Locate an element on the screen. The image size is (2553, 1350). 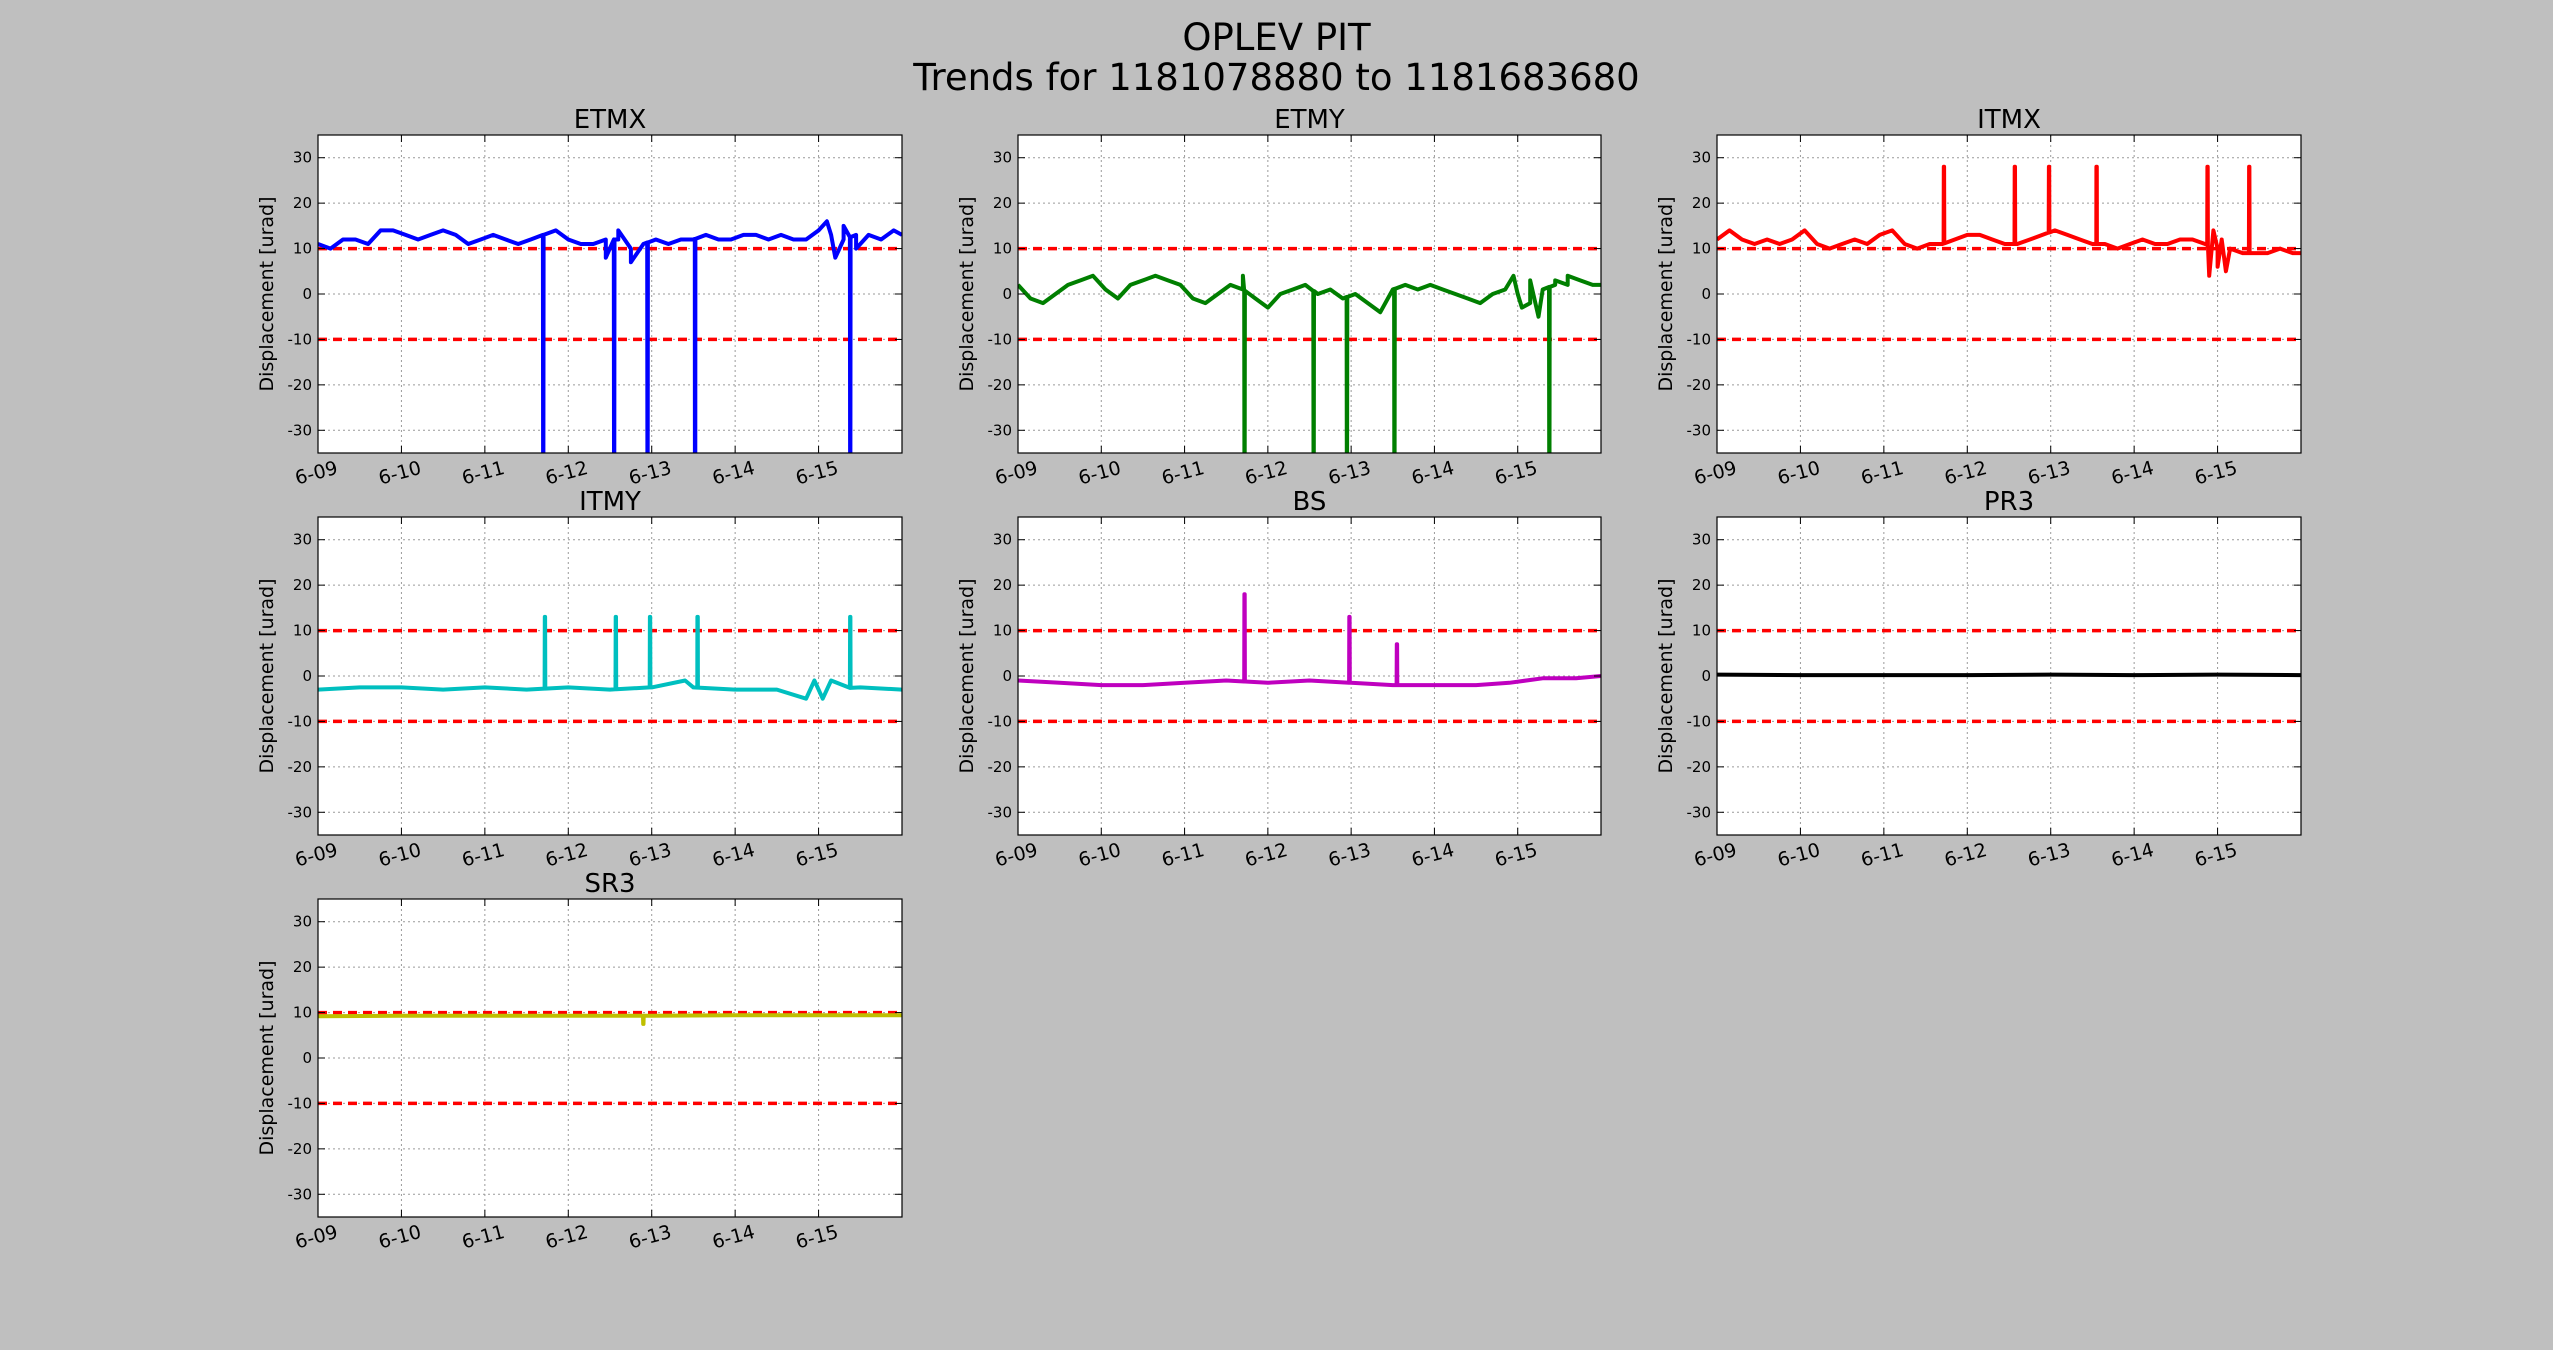
series-line-pr3 is located at coordinates (2009, 675).